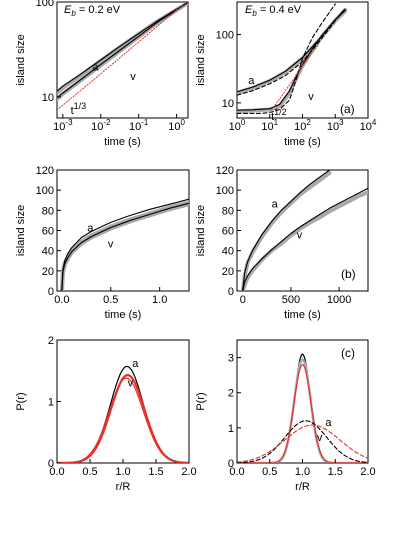 This screenshot has width=415, height=537. I want to click on y-tick-label: 80, so click(228, 211).